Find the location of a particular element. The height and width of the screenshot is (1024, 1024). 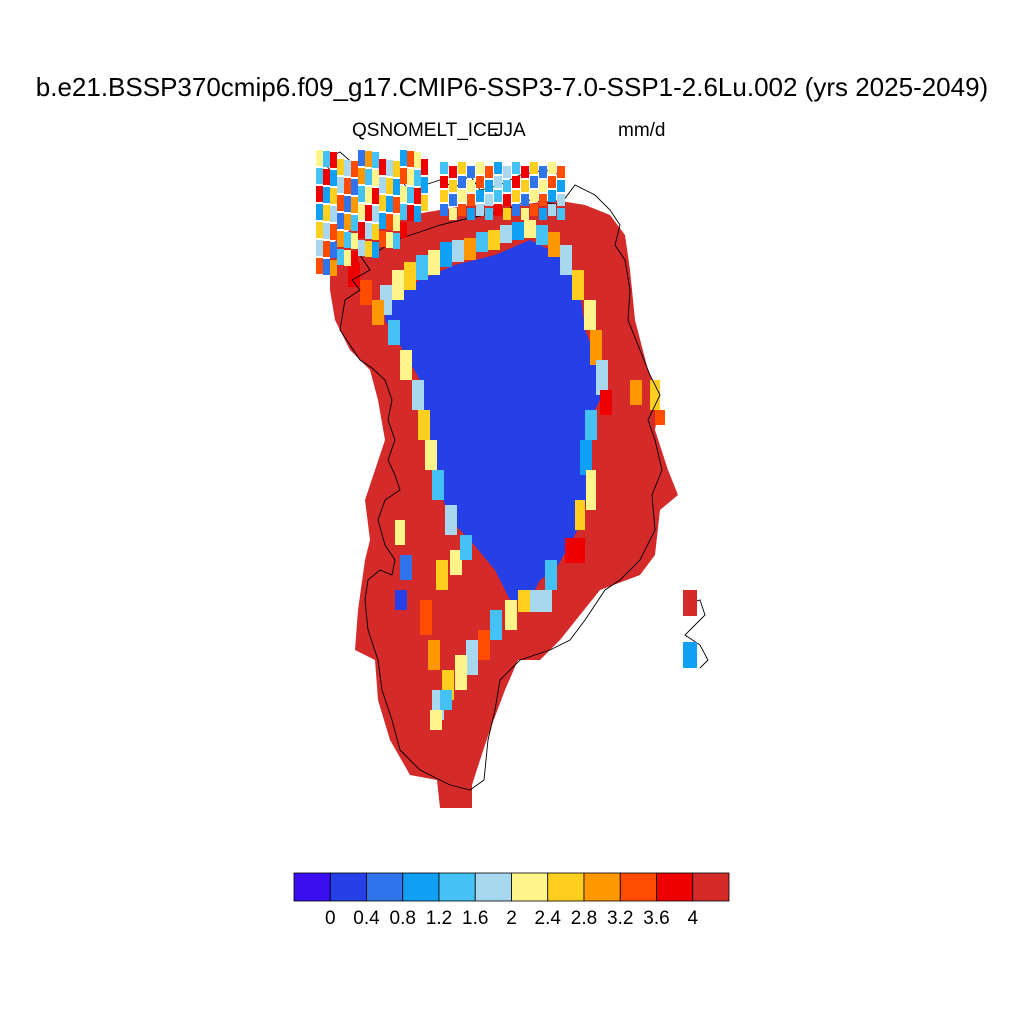

colorbar-tick-label: 0.8 is located at coordinates (402, 918).